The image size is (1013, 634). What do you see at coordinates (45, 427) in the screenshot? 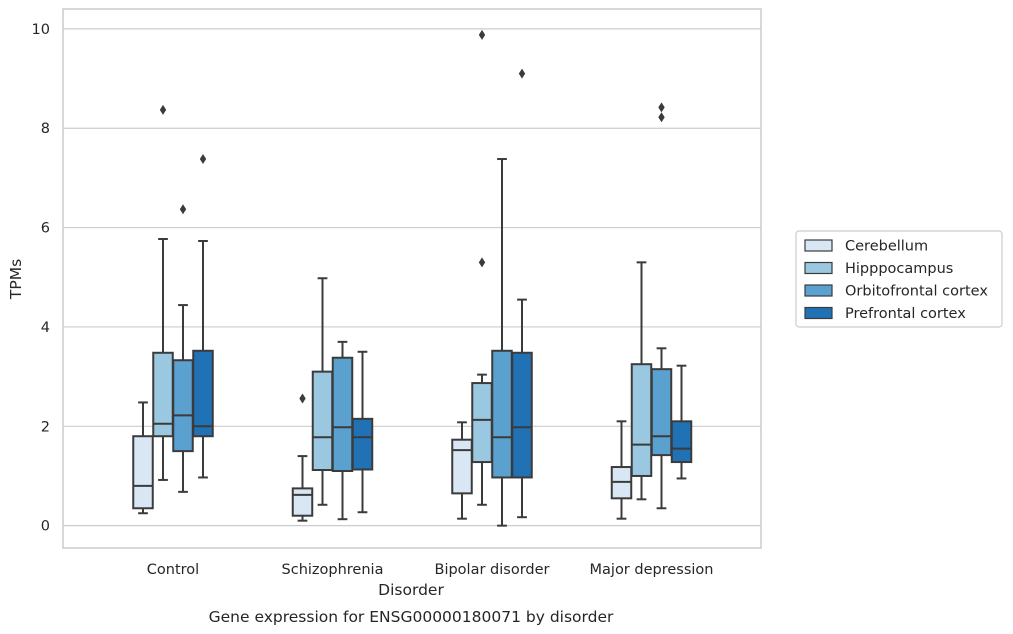
I see `y-tick-label: 2` at bounding box center [45, 427].